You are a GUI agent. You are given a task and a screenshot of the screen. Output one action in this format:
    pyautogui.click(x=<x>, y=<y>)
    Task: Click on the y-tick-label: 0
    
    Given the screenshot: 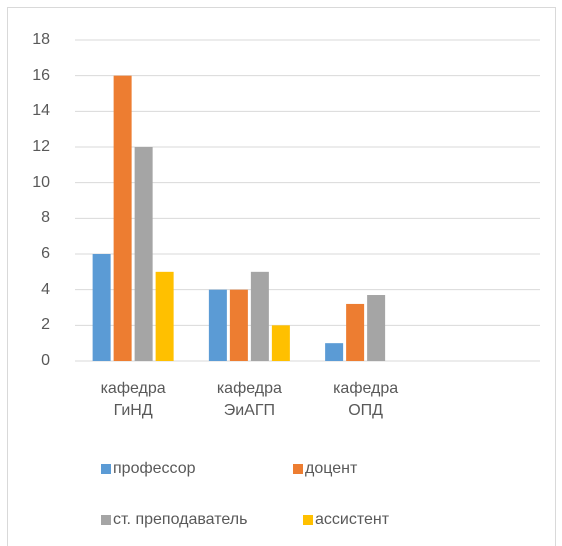 What is the action you would take?
    pyautogui.click(x=45, y=360)
    